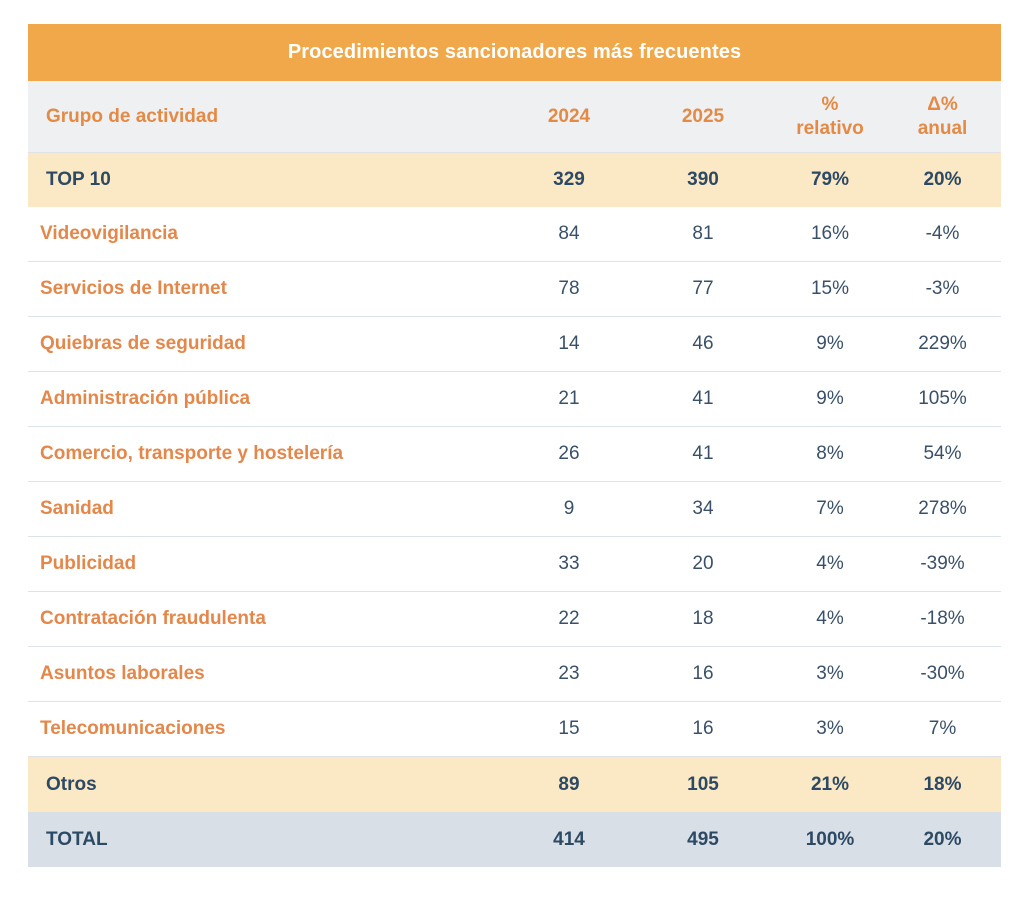  Describe the element at coordinates (569, 343) in the screenshot. I see `cell-2024: 14` at that location.